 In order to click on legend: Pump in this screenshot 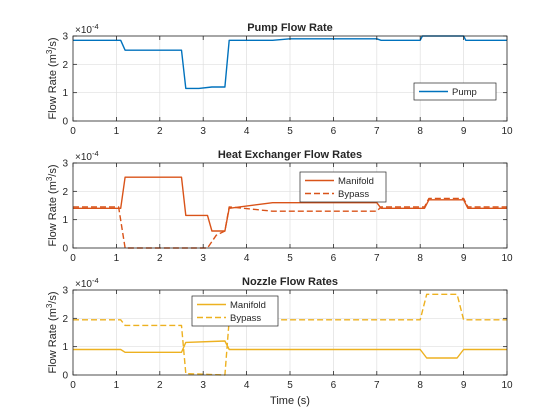, I will do `click(455, 91)`.